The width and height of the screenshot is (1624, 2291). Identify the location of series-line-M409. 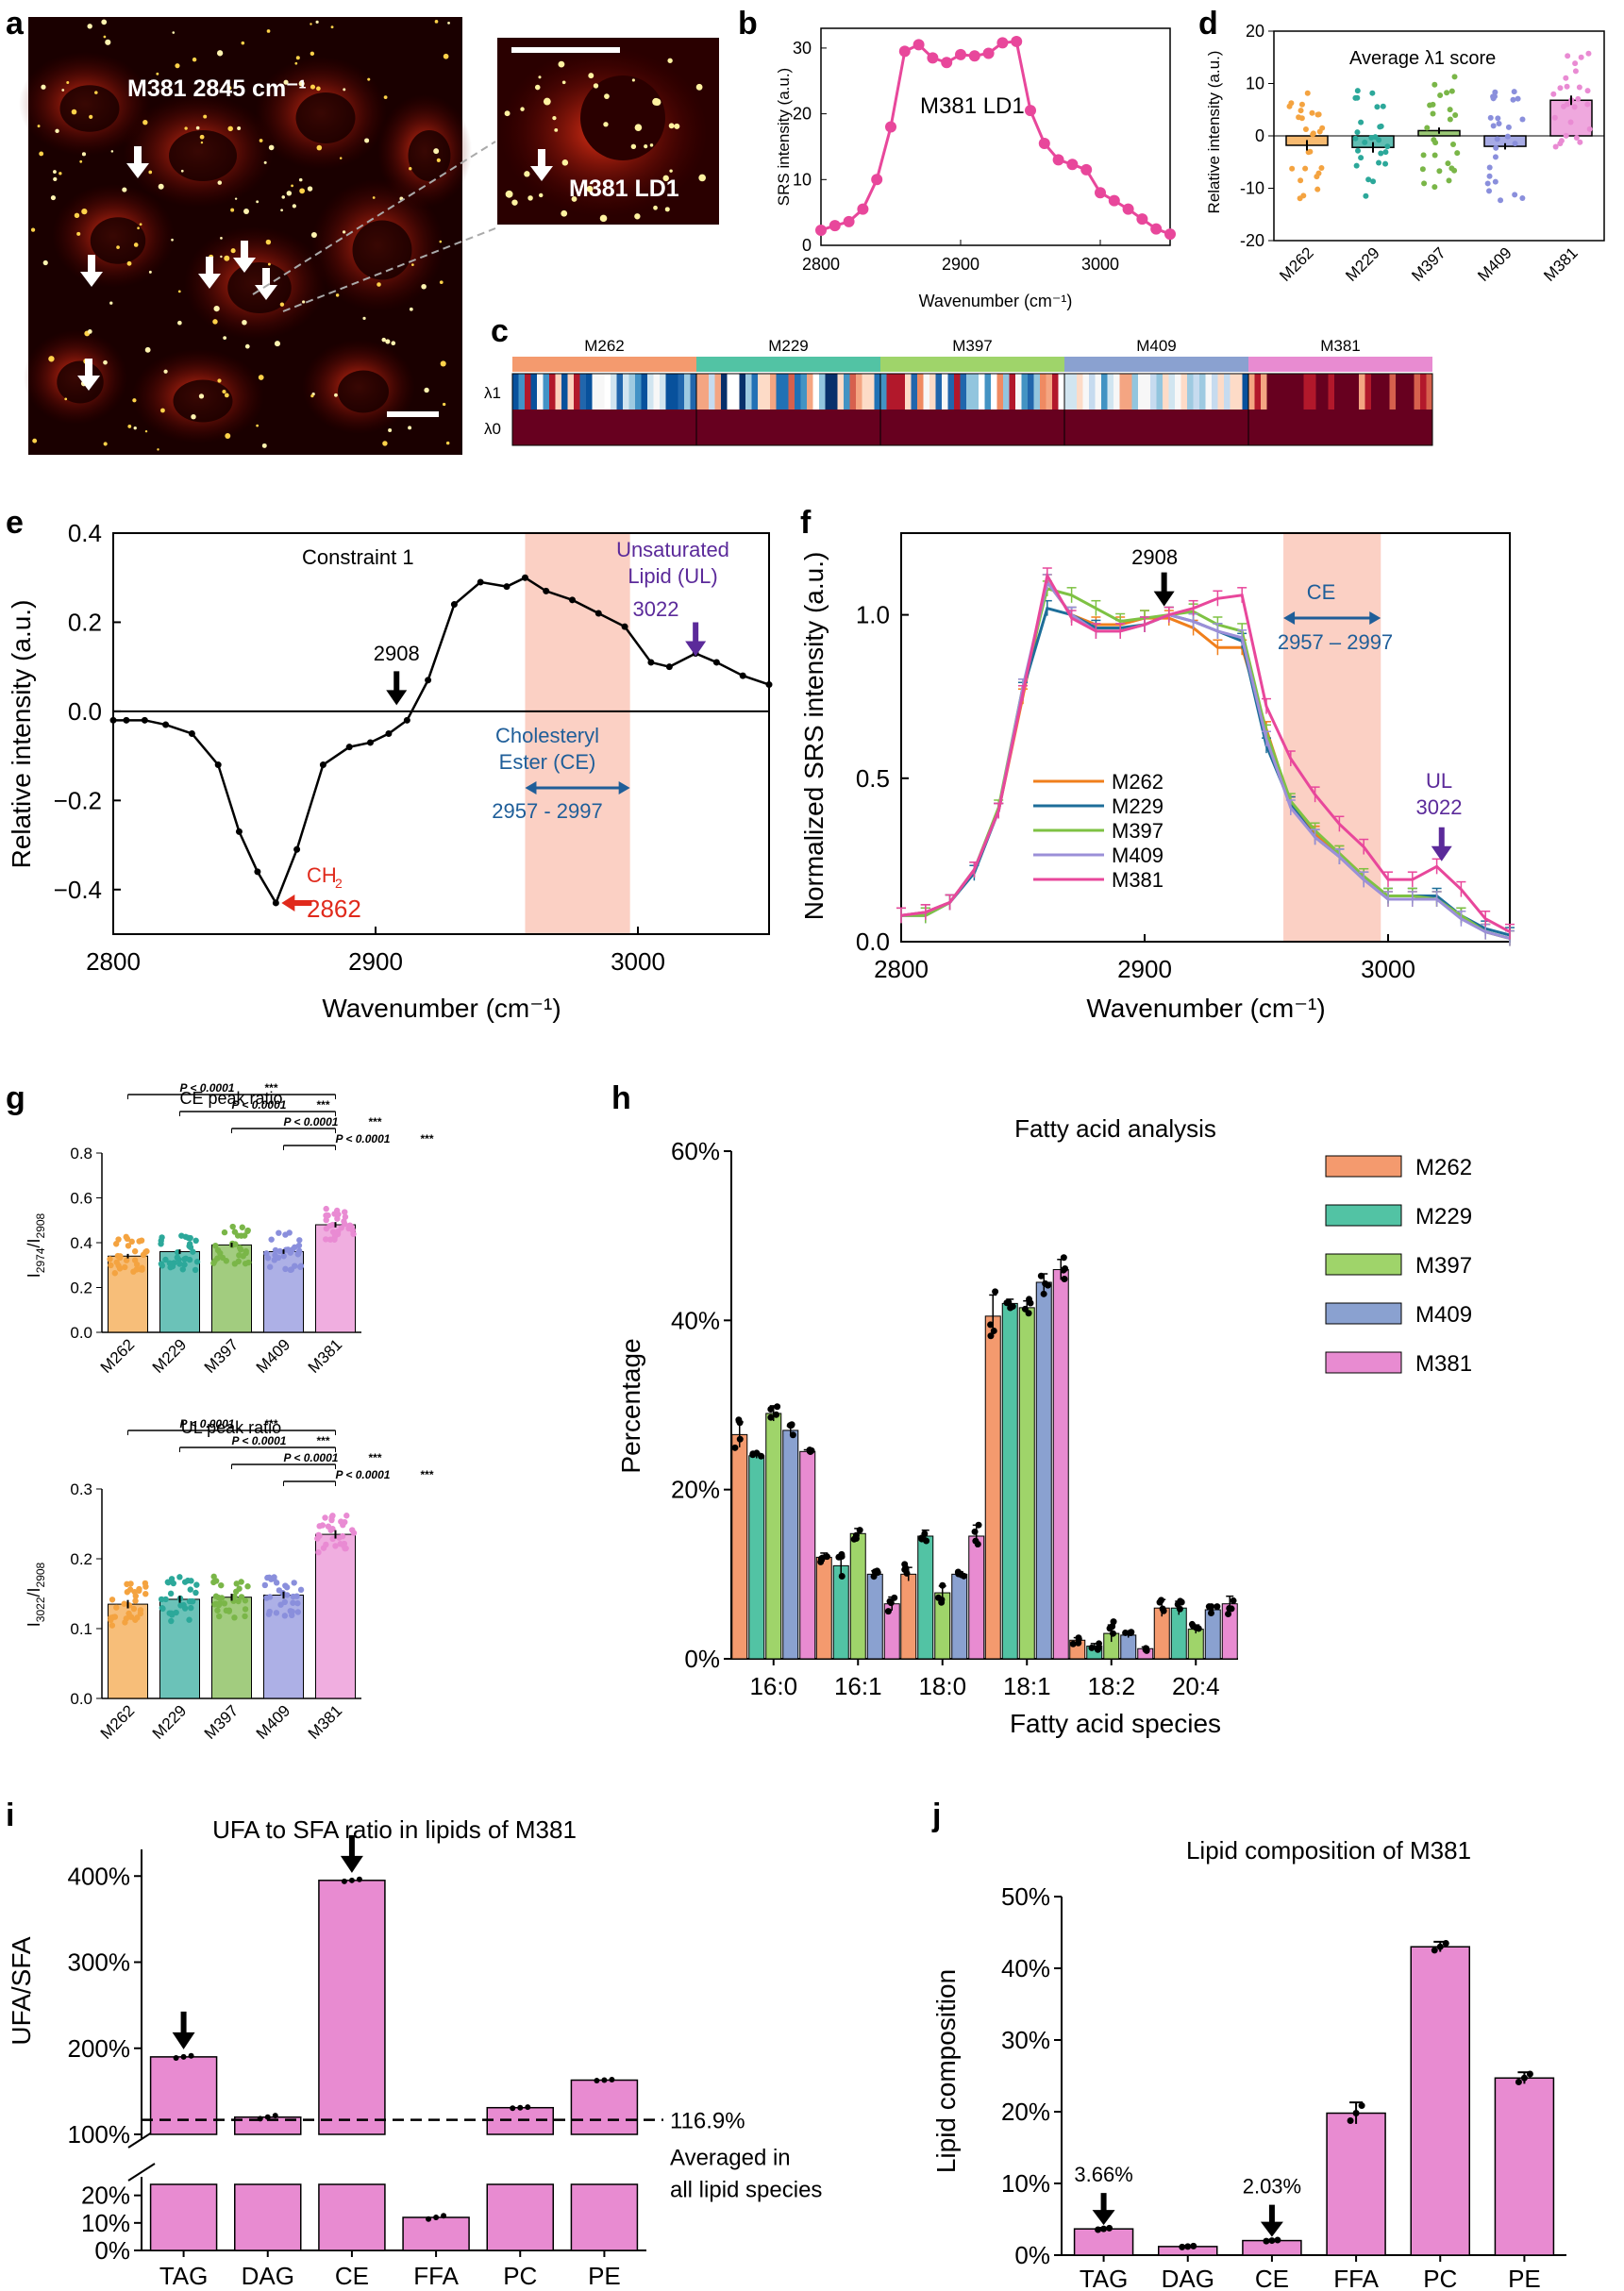
(1205, 759).